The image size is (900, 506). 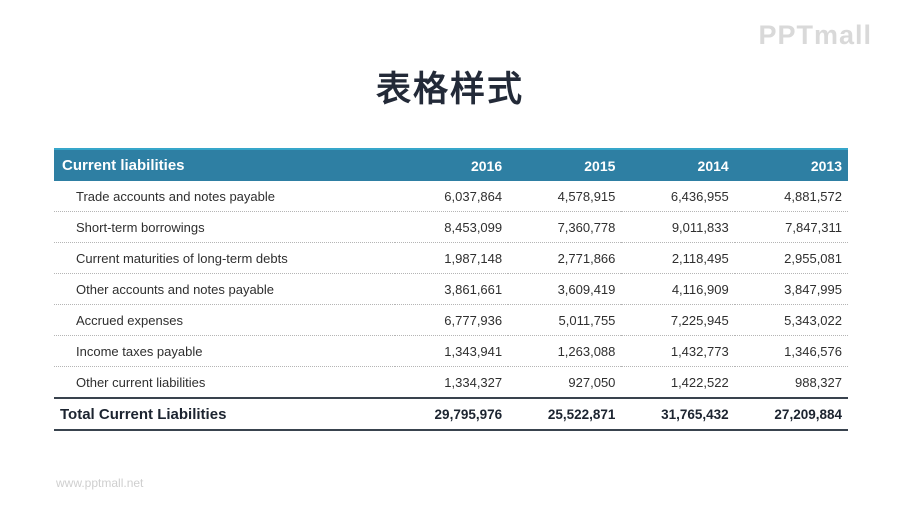 What do you see at coordinates (813, 227) in the screenshot?
I see `row-value: 7,847,311` at bounding box center [813, 227].